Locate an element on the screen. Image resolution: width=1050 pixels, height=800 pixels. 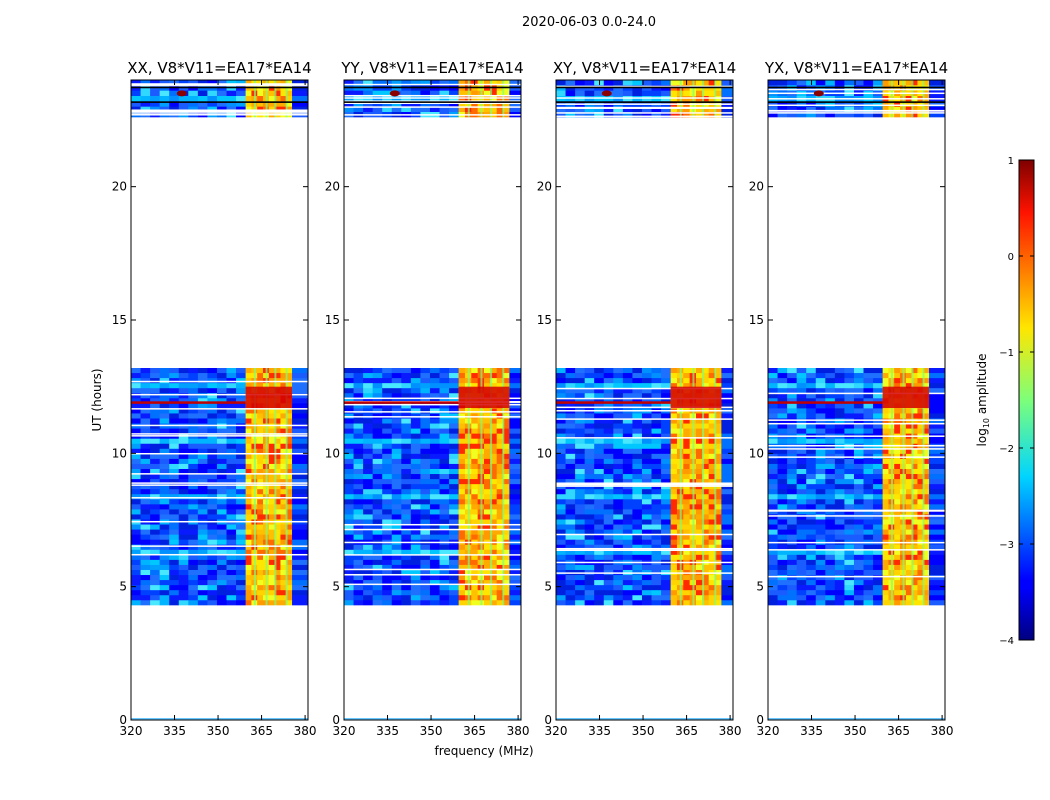
x-tick-label: 335 is located at coordinates (599, 731).